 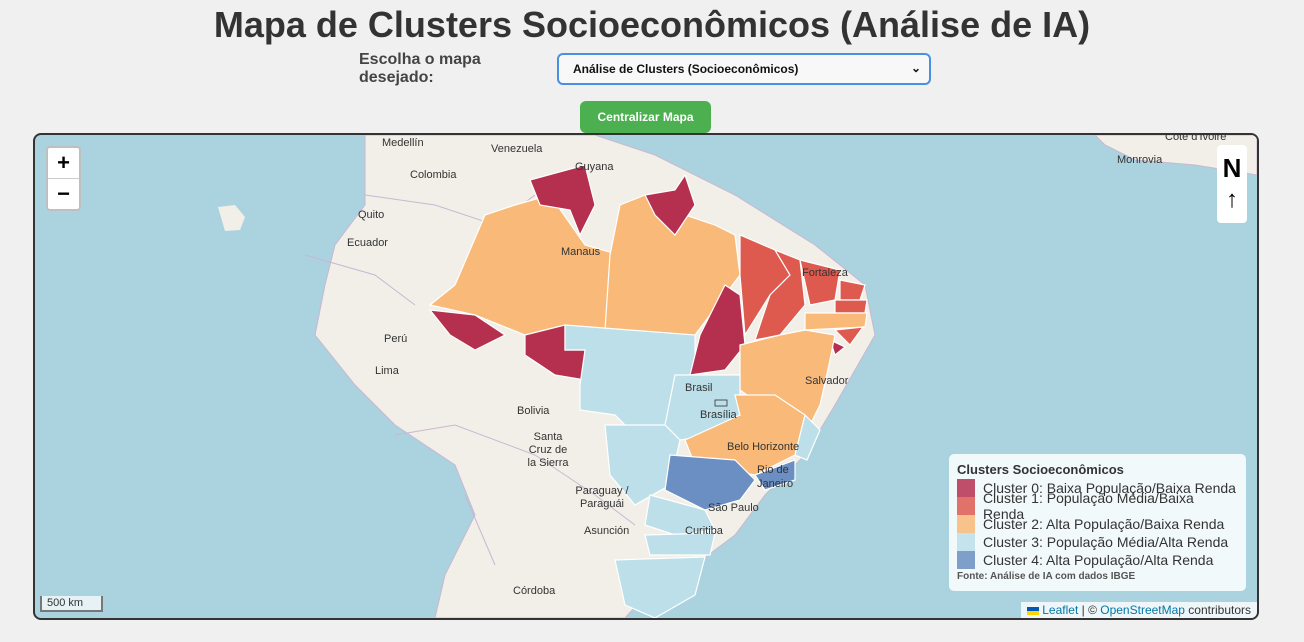 I want to click on place-label: Fortaleza, so click(x=825, y=273).